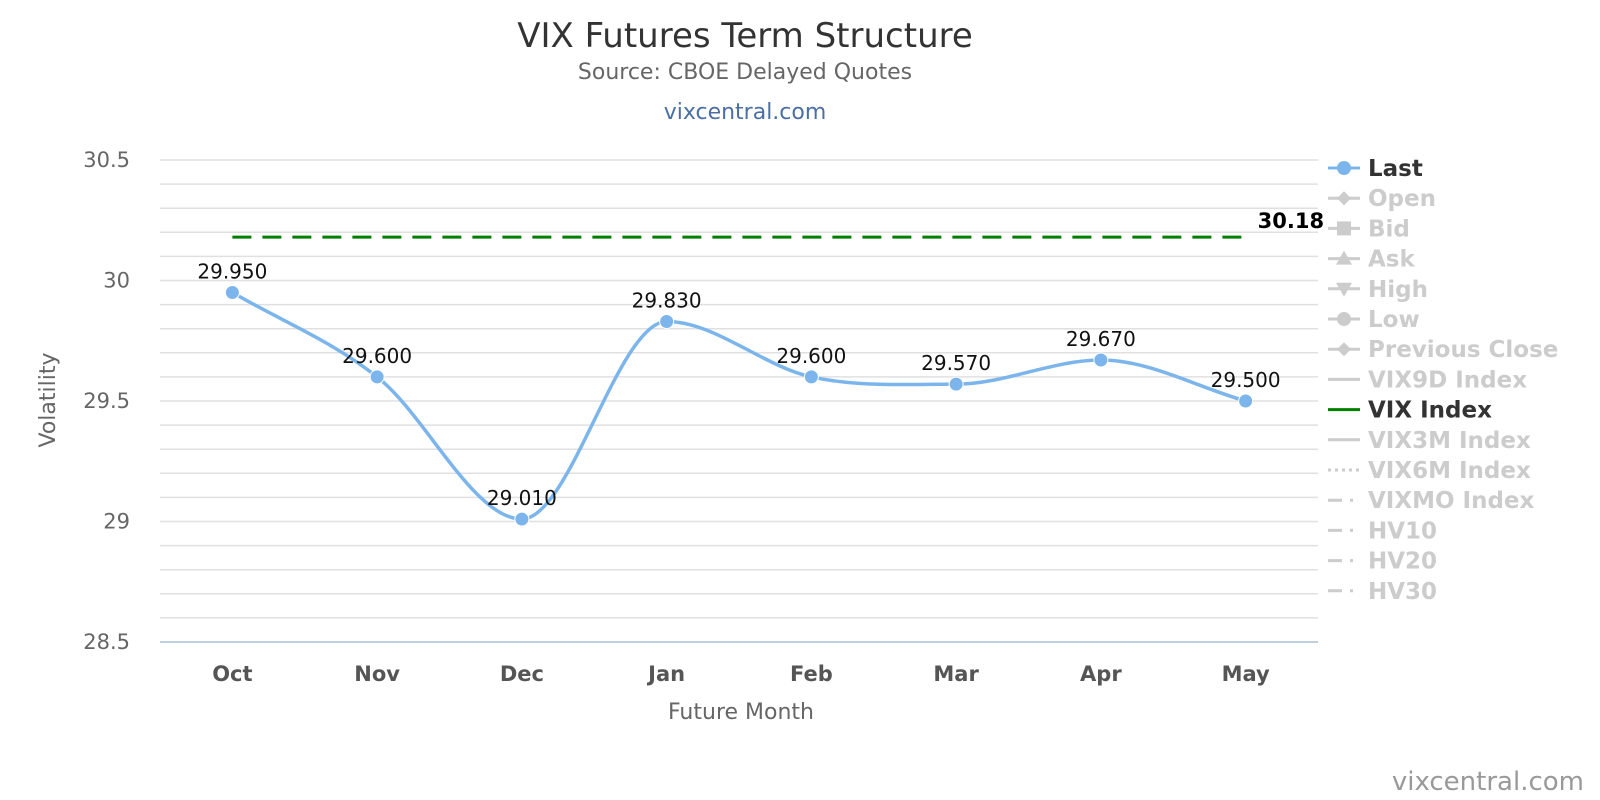 The height and width of the screenshot is (800, 1600). What do you see at coordinates (1398, 290) in the screenshot?
I see `legend-label: High` at bounding box center [1398, 290].